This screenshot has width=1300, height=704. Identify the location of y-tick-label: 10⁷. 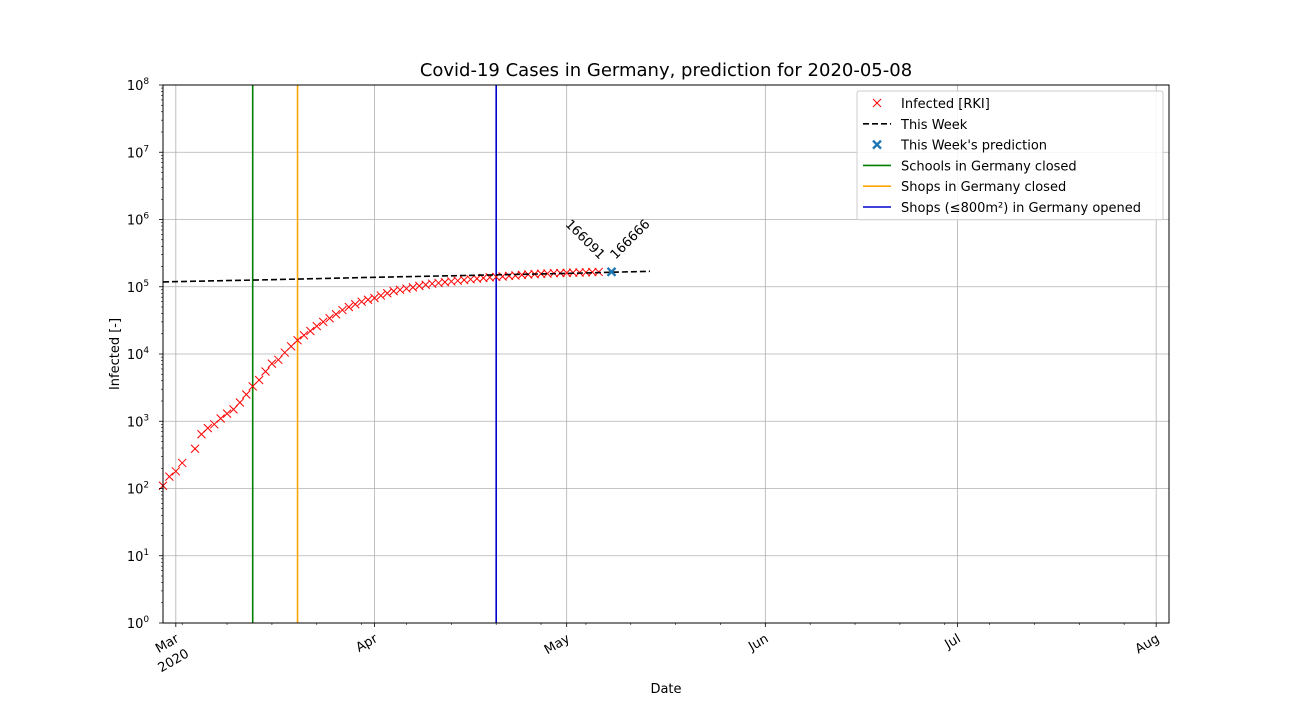
(138, 152).